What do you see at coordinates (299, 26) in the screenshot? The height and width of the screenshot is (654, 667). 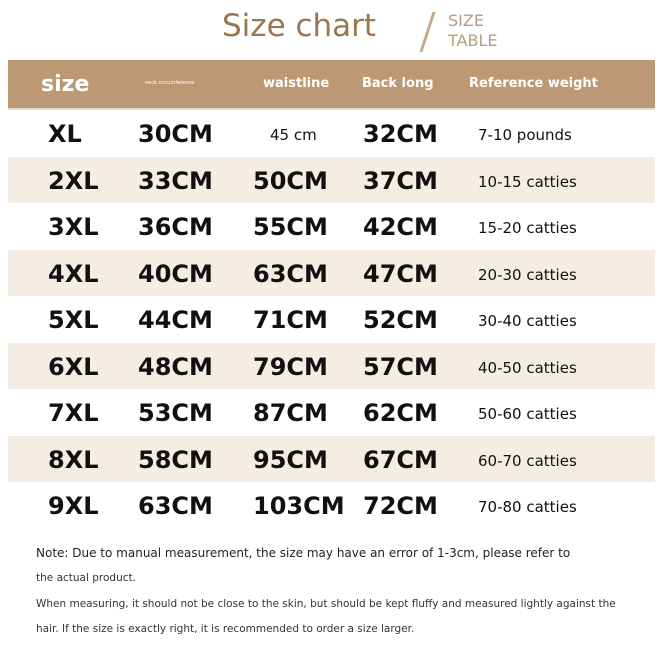 I see `page-title: Size chart` at bounding box center [299, 26].